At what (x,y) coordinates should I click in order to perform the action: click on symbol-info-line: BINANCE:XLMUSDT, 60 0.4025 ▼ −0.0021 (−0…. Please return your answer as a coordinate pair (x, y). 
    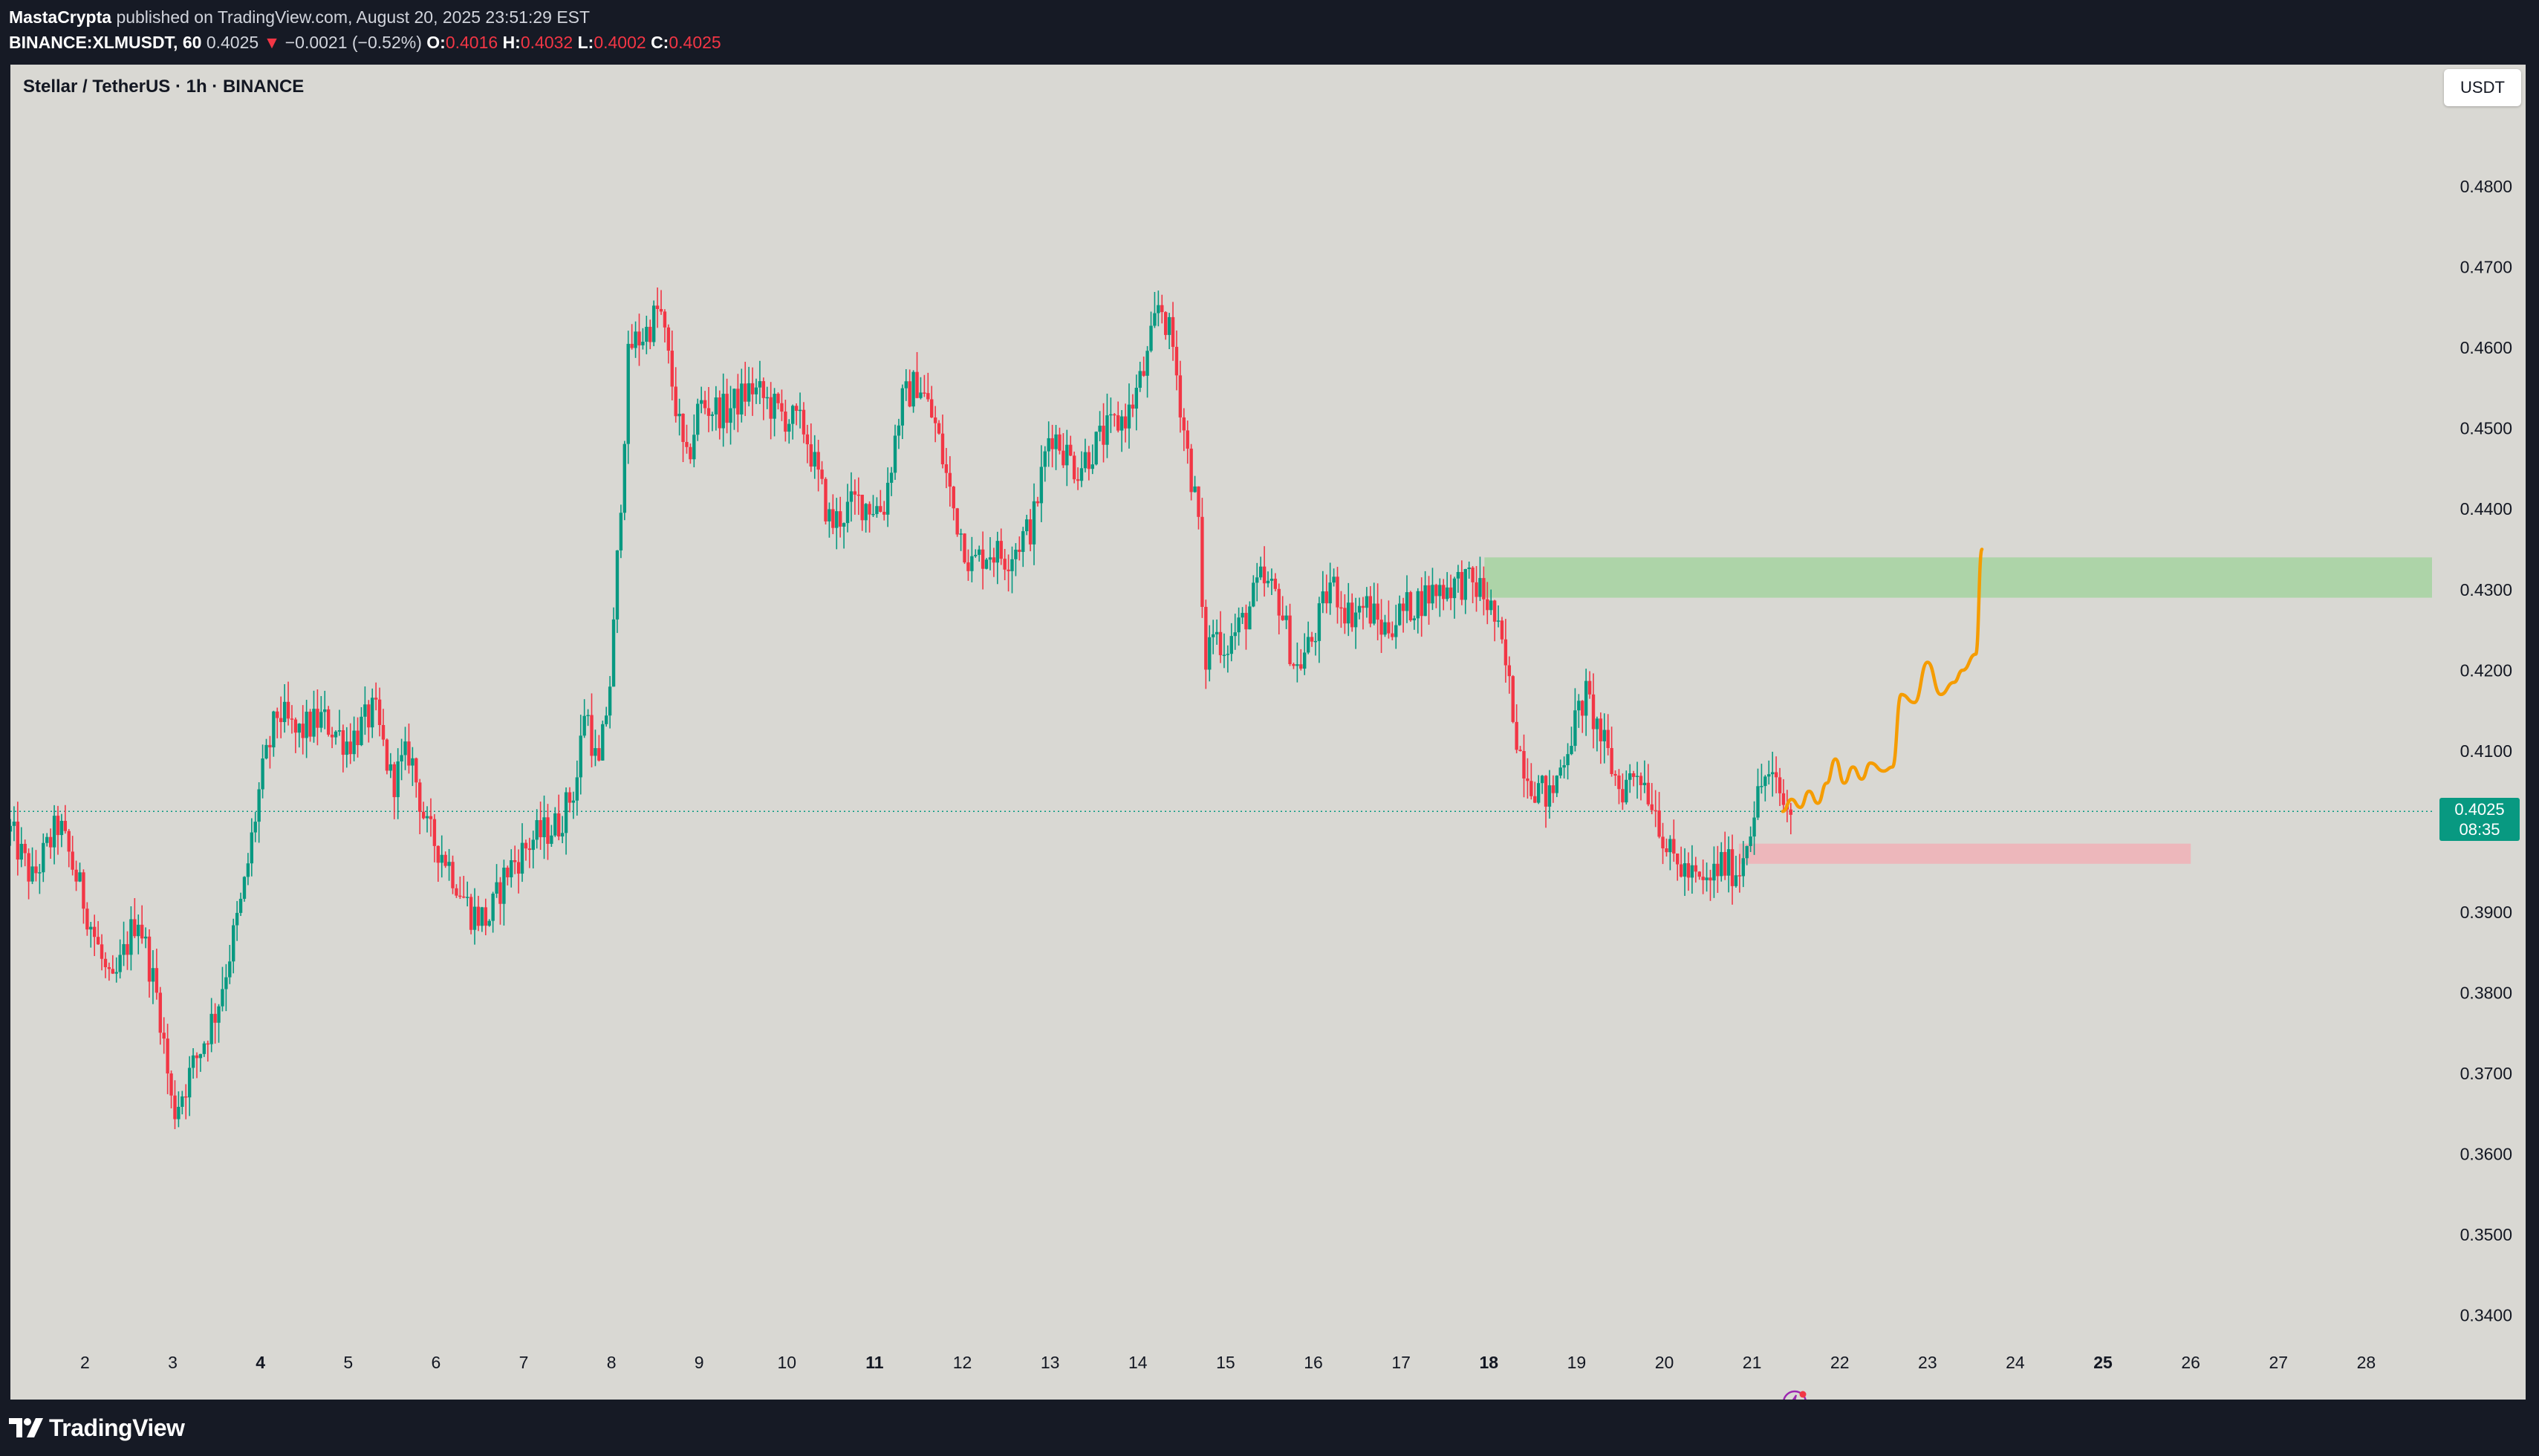
    Looking at the image, I should click on (365, 43).